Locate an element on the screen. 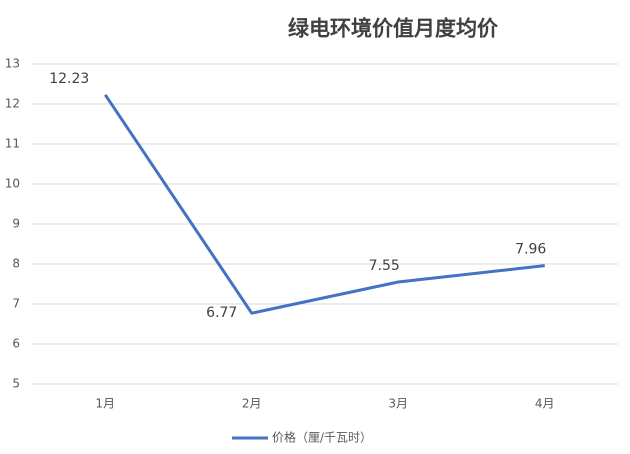 This screenshot has height=454, width=630. y-tick-label: 7 is located at coordinates (16, 304).